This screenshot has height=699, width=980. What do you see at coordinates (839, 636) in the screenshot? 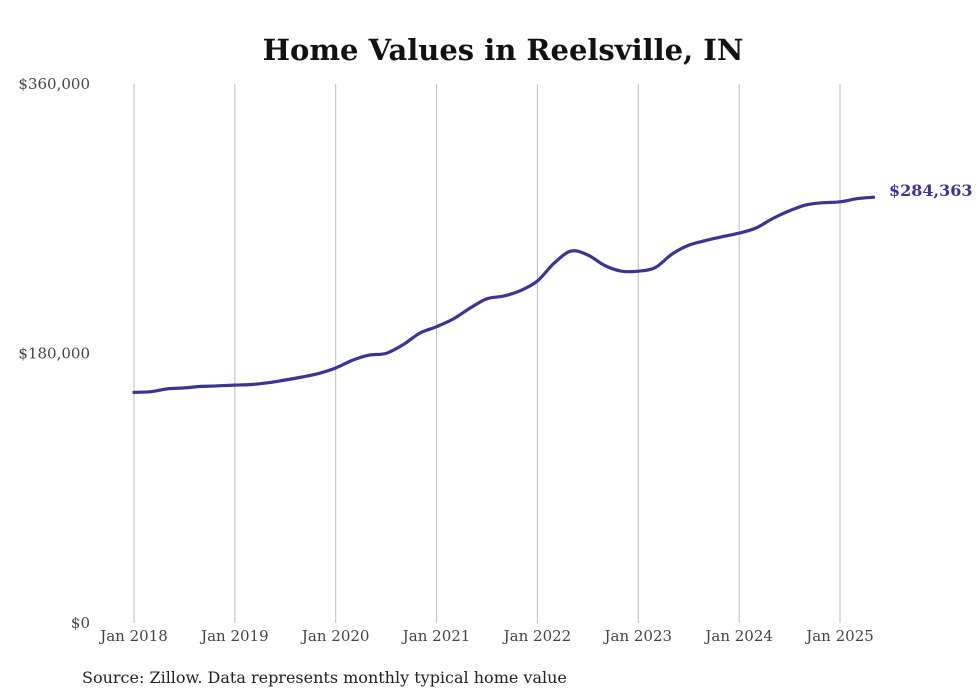
I see `x-tick-label: Jan 2025` at bounding box center [839, 636].